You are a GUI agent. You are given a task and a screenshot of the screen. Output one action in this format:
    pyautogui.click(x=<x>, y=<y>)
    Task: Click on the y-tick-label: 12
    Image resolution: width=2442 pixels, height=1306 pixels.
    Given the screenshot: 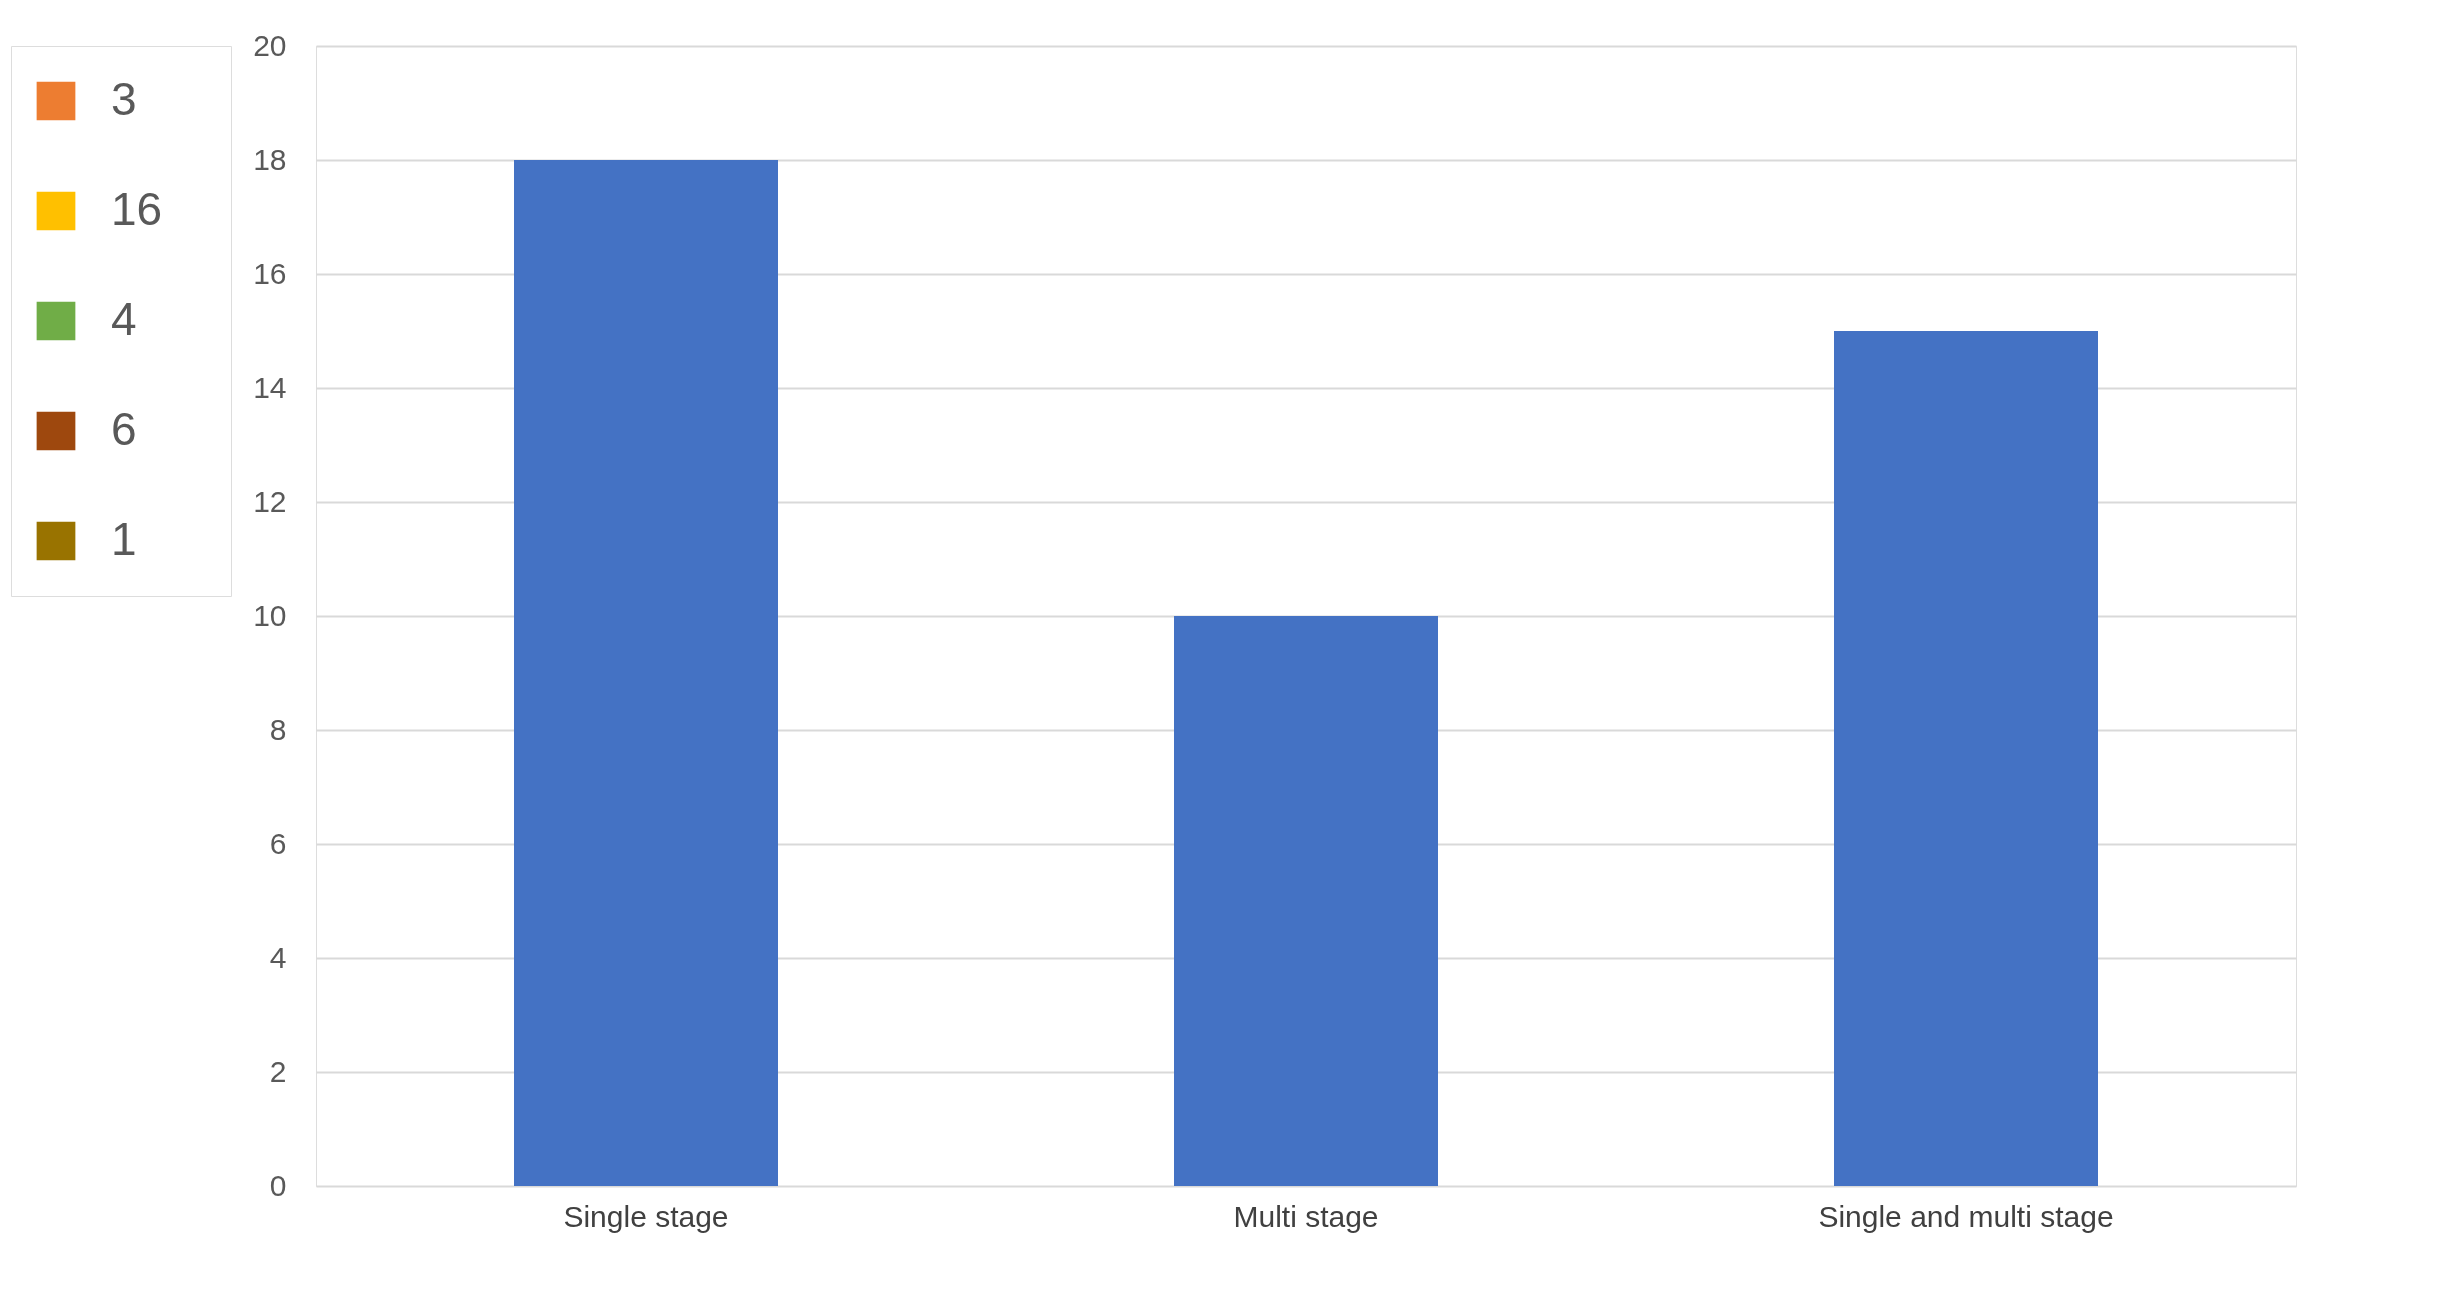 What is the action you would take?
    pyautogui.click(x=270, y=501)
    